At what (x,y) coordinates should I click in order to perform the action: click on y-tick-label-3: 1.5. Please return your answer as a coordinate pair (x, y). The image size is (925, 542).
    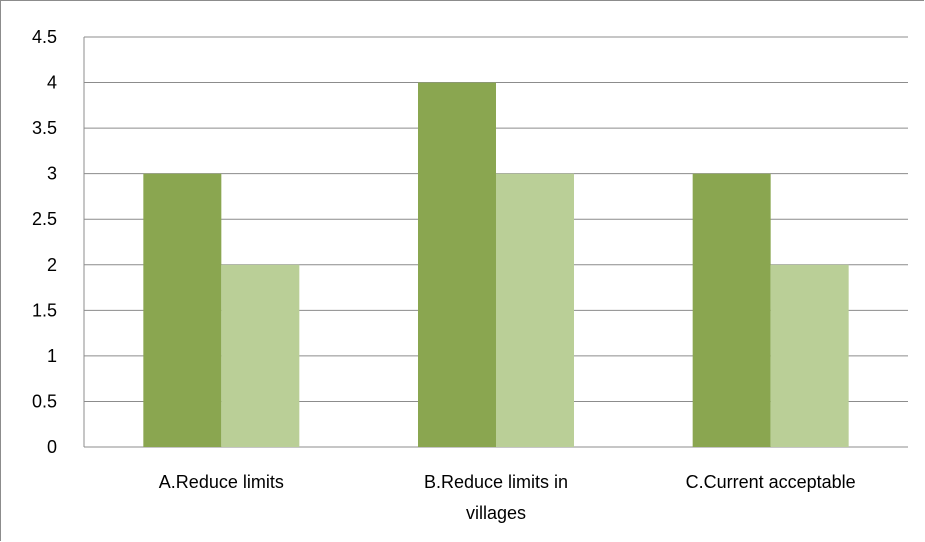
    Looking at the image, I should click on (44, 310).